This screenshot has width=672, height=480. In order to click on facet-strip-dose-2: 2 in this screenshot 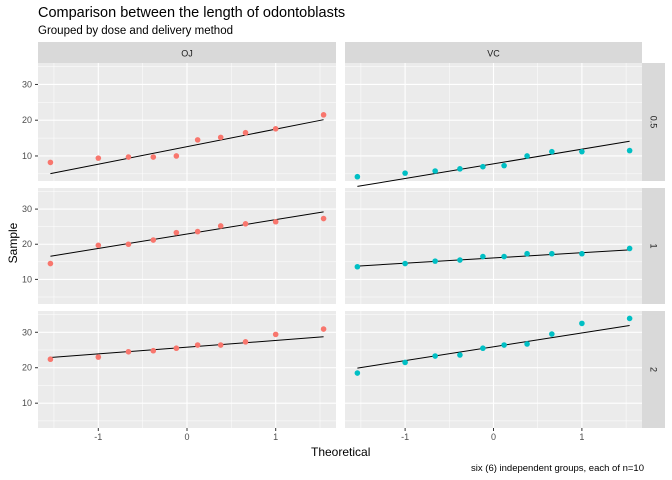, I will do `click(653, 369)`.